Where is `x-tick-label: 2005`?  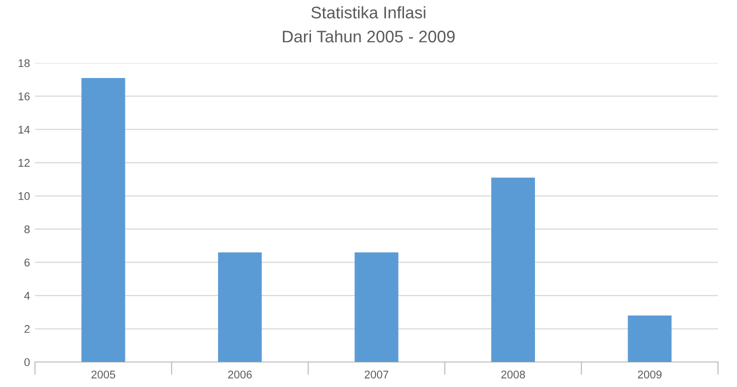
x-tick-label: 2005 is located at coordinates (104, 374).